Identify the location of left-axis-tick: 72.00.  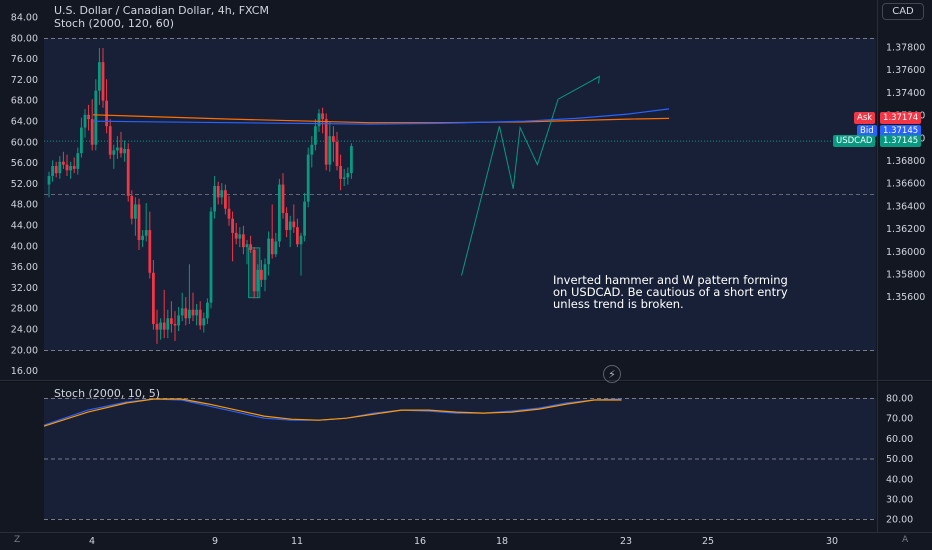
(24, 80).